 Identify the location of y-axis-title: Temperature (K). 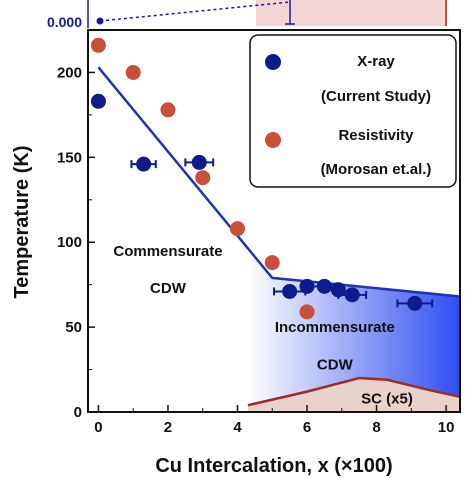
(22, 222).